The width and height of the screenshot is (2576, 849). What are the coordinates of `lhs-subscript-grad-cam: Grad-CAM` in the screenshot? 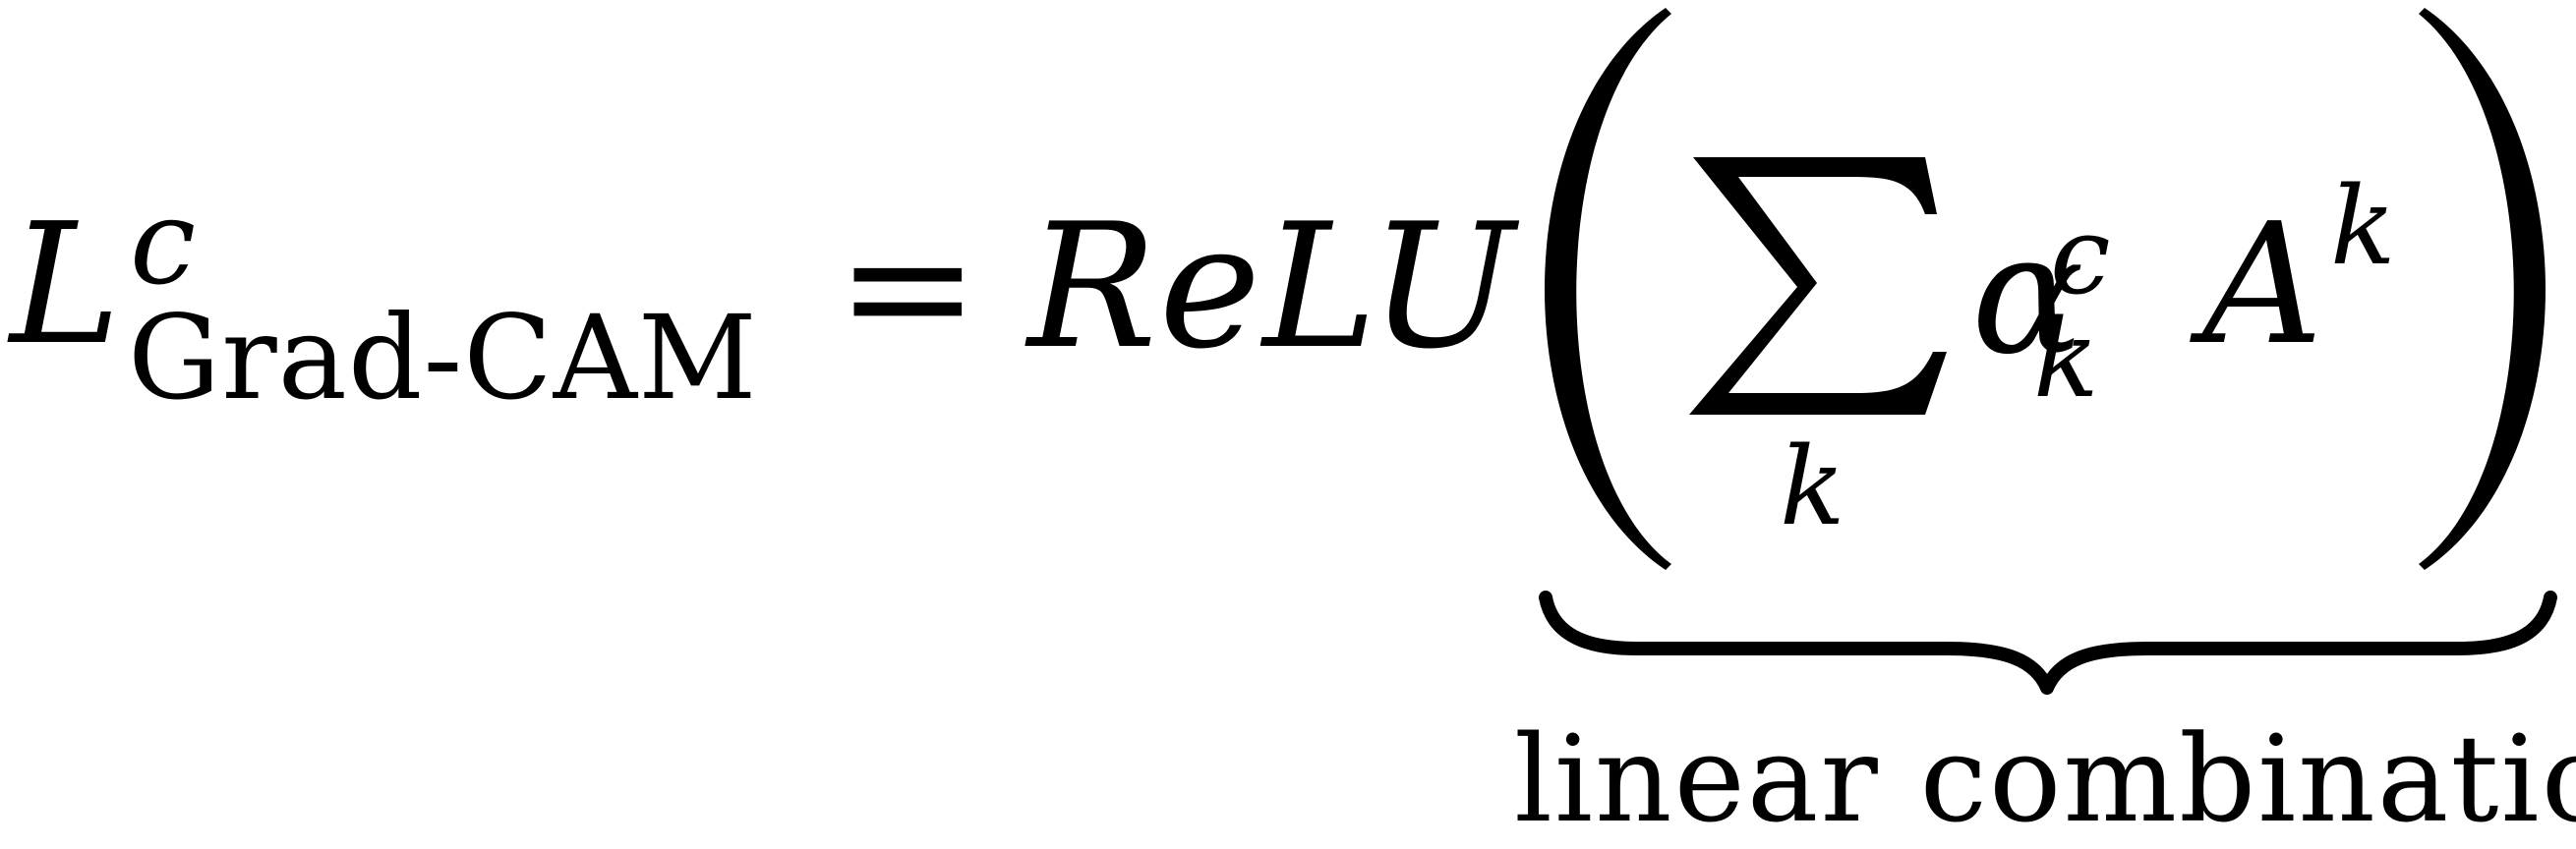 It's located at (443, 357).